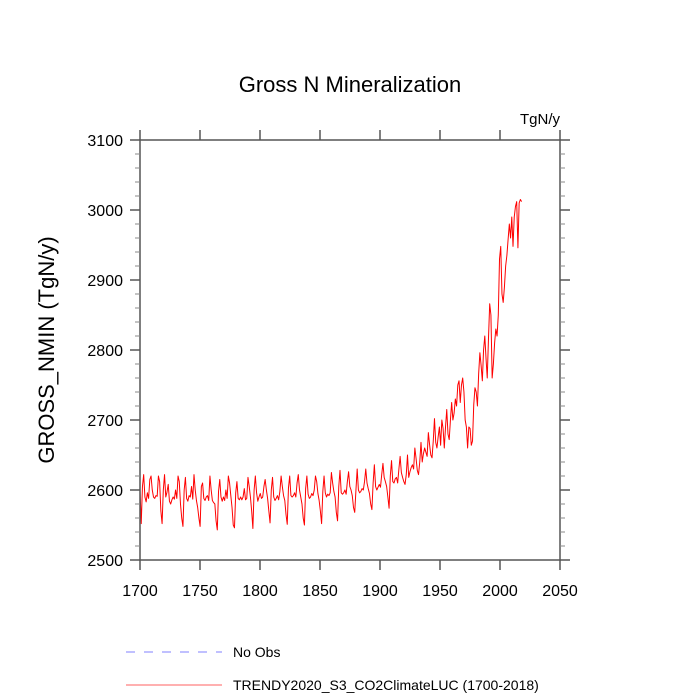 This screenshot has height=700, width=700. Describe the element at coordinates (200, 591) in the screenshot. I see `x-tick-label: 1750` at that location.